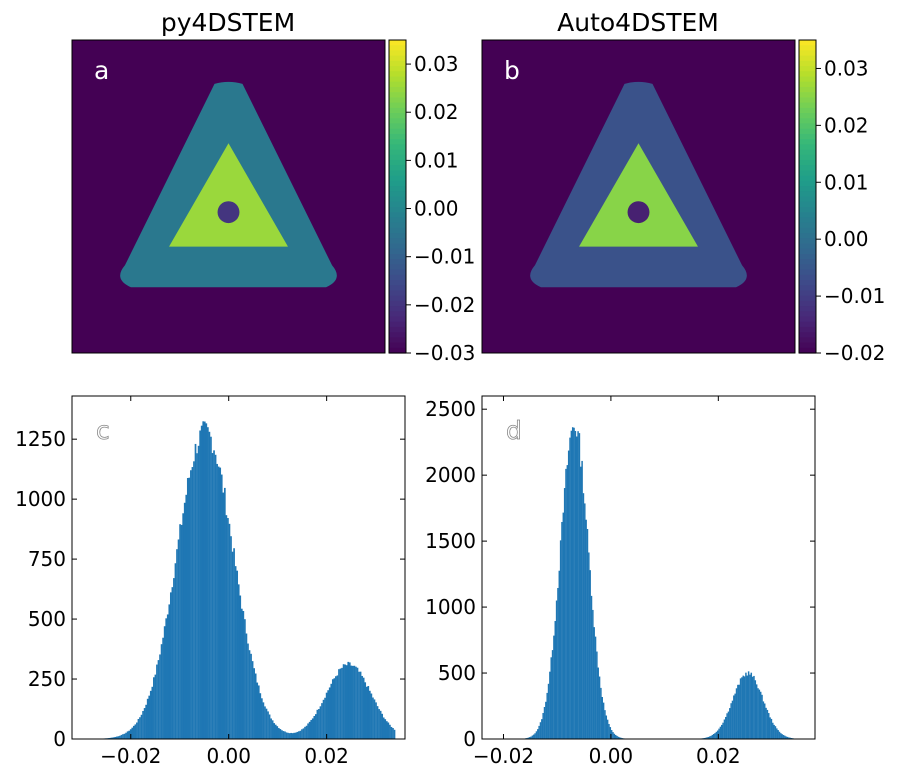 Image resolution: width=899 pixels, height=774 pixels. Describe the element at coordinates (638, 22) in the screenshot. I see `panel-b-title: Auto4DSTEM` at that location.